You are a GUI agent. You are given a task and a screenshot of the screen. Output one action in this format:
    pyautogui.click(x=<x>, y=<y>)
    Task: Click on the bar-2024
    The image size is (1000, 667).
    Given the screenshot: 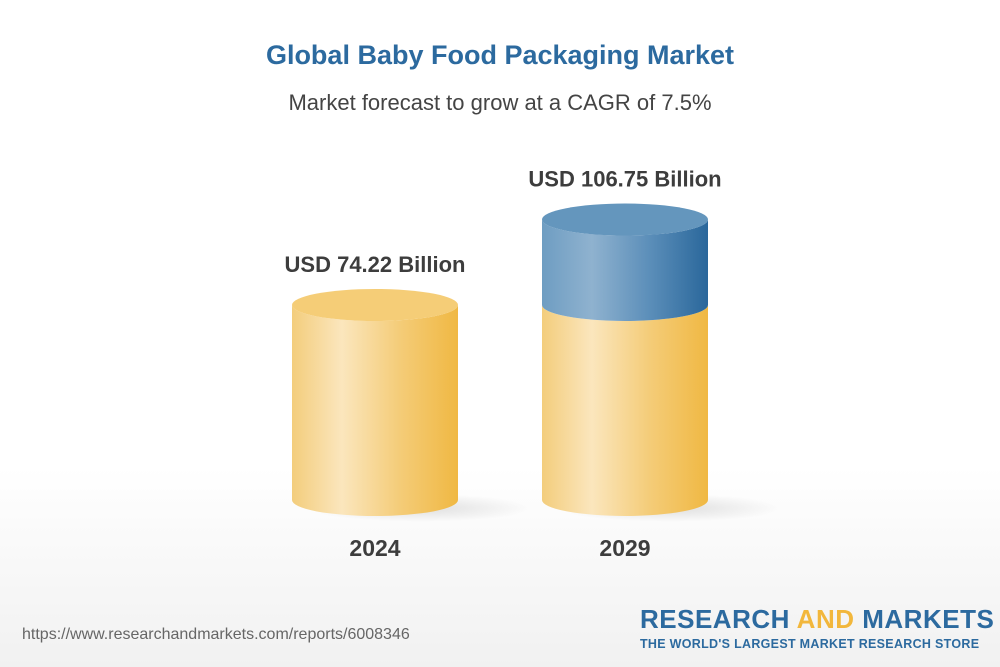 What is the action you would take?
    pyautogui.click(x=375, y=402)
    